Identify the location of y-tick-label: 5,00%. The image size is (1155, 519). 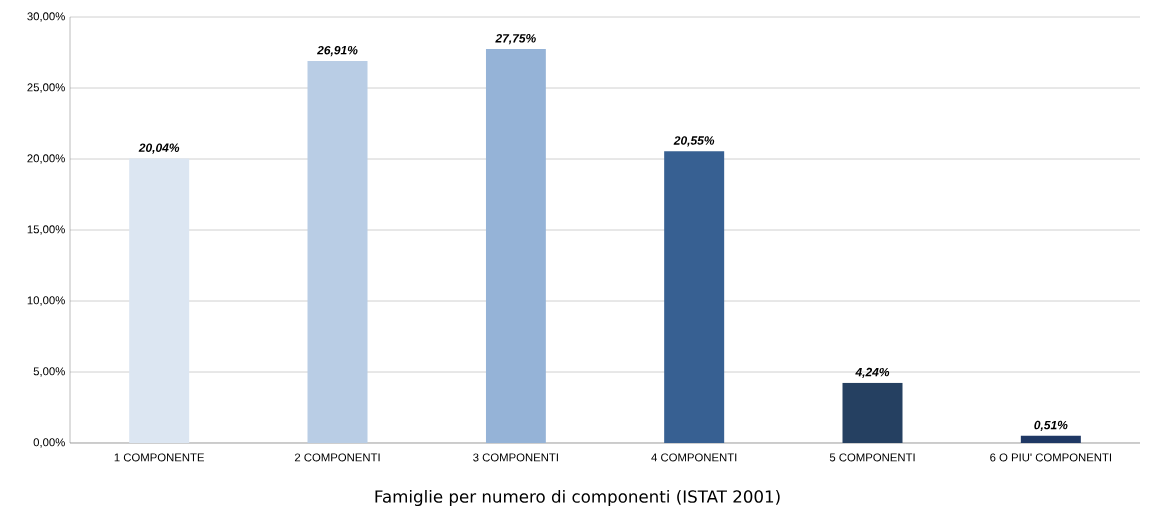
(49, 372).